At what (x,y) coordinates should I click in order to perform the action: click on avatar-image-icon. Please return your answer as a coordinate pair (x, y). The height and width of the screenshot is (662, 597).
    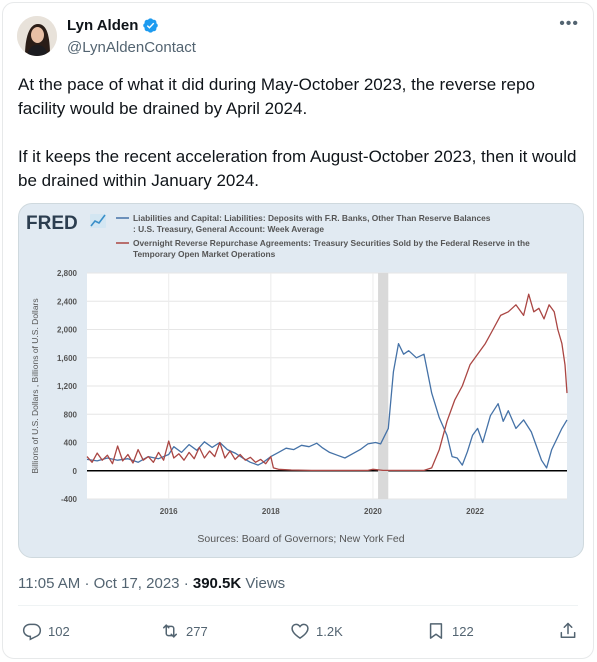
    Looking at the image, I should click on (37, 36).